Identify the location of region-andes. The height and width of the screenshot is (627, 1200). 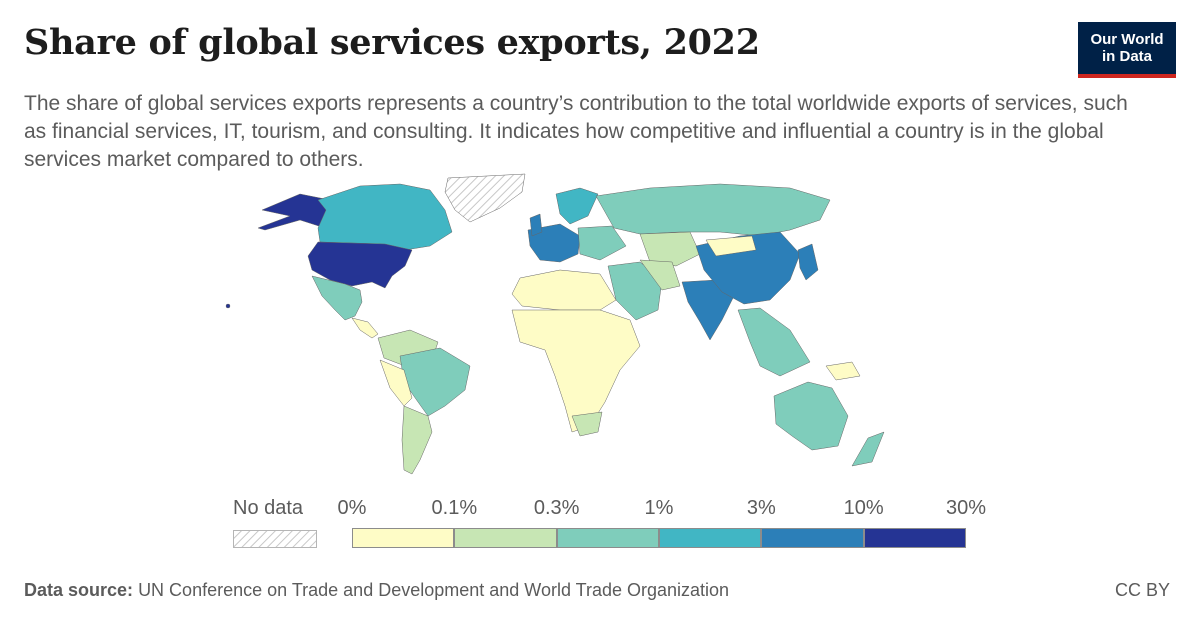
(396, 383).